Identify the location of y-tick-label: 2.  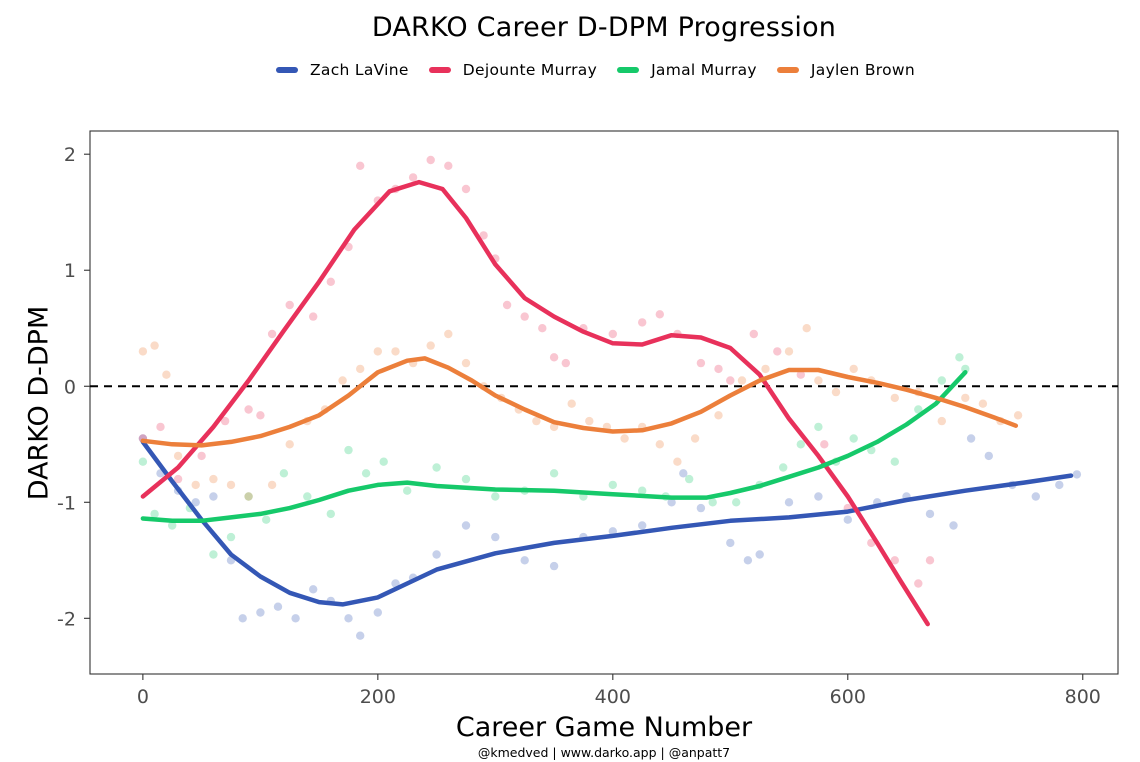
(70, 155).